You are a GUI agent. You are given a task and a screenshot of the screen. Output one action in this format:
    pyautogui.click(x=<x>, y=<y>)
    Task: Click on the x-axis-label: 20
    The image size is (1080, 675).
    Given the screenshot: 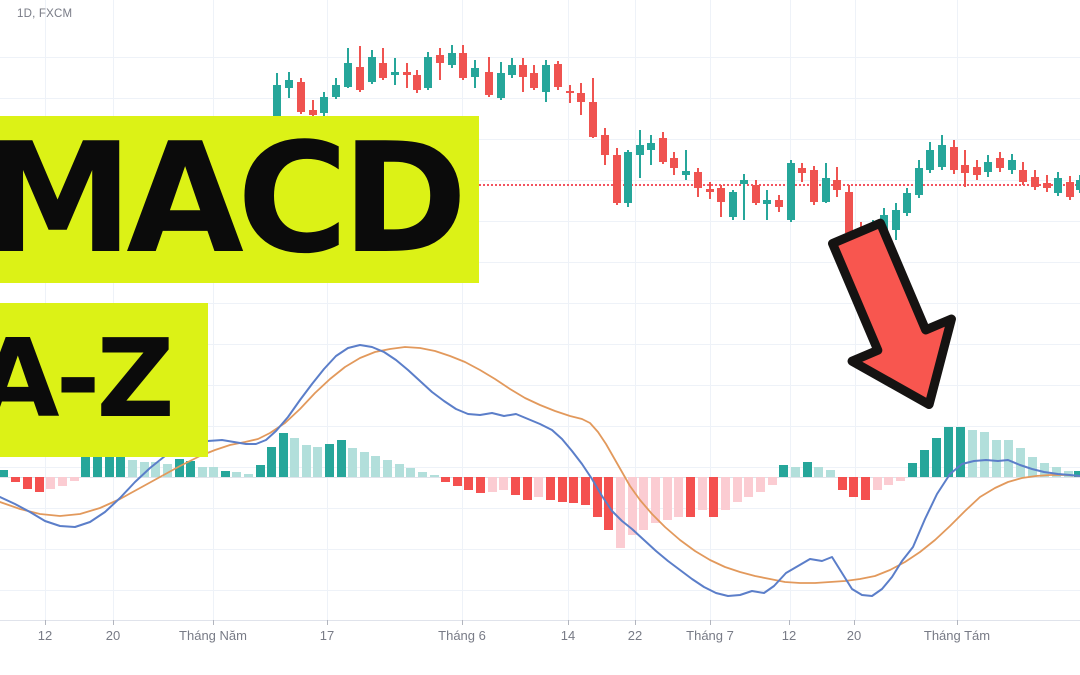 What is the action you would take?
    pyautogui.click(x=854, y=635)
    